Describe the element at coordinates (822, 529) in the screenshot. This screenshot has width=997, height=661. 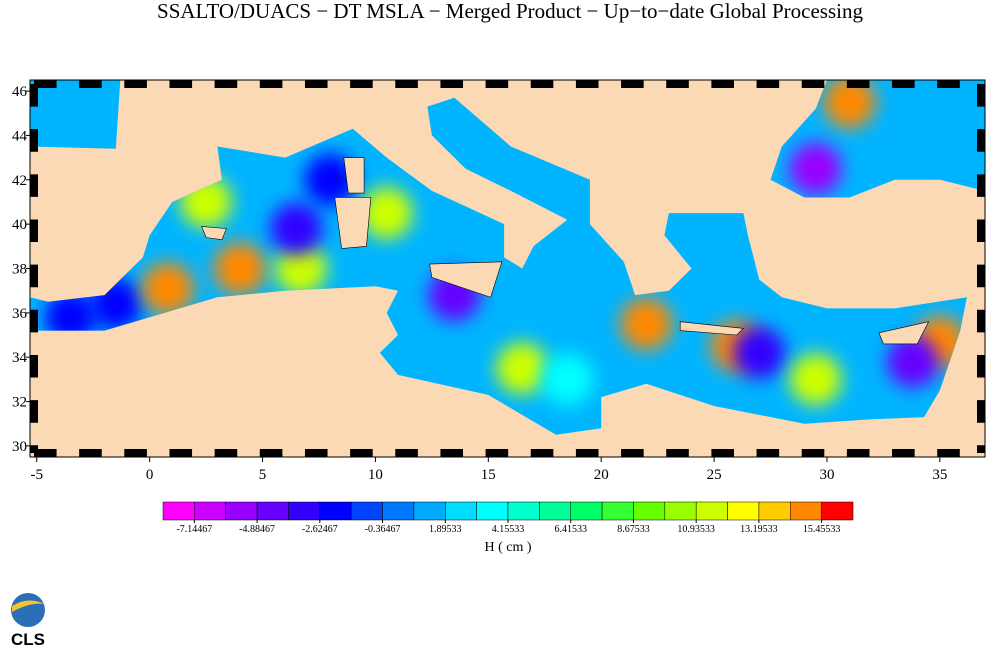
I see `colorbar-tick-label: 15.45533` at that location.